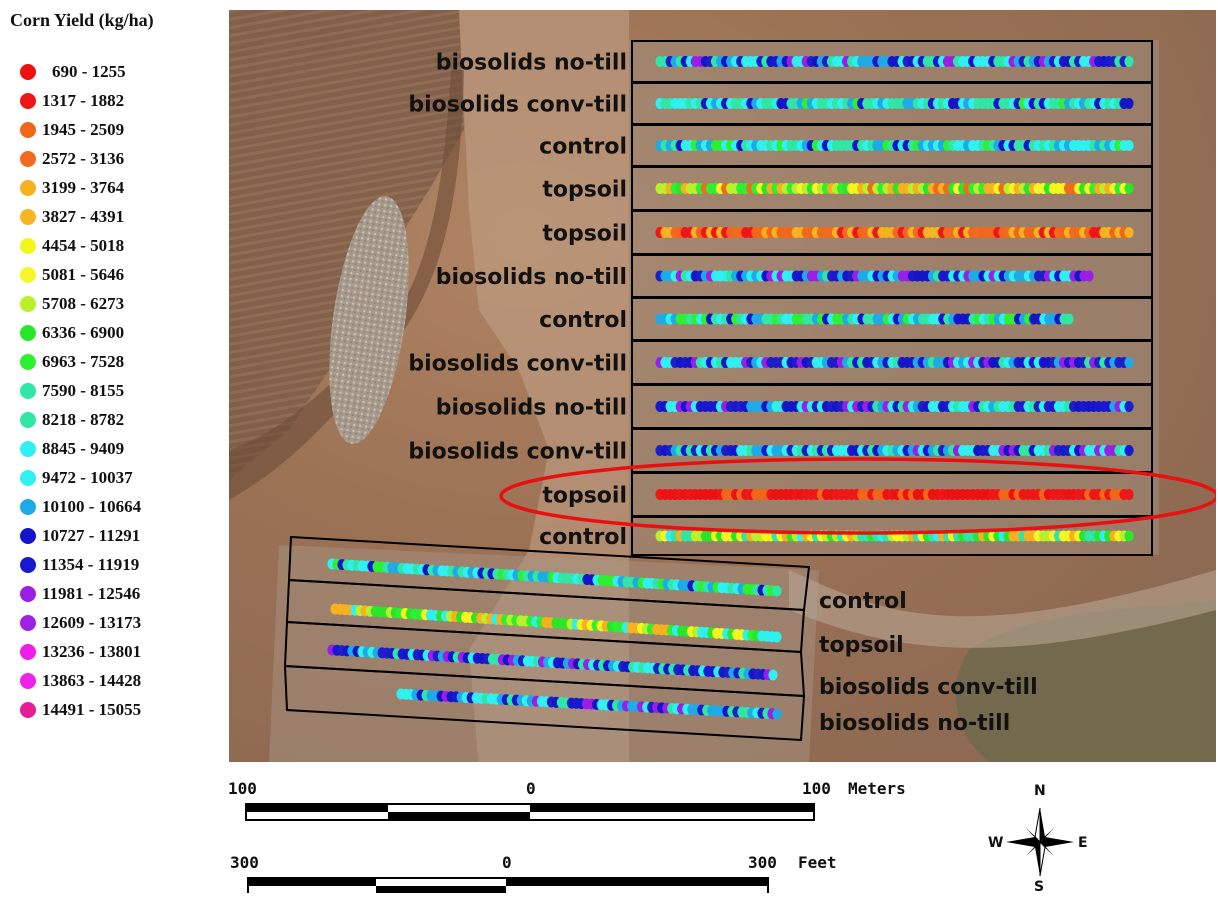 This screenshot has height=898, width=1218. Describe the element at coordinates (87, 477) in the screenshot. I see `legend-label: 9472 - 10037` at that location.